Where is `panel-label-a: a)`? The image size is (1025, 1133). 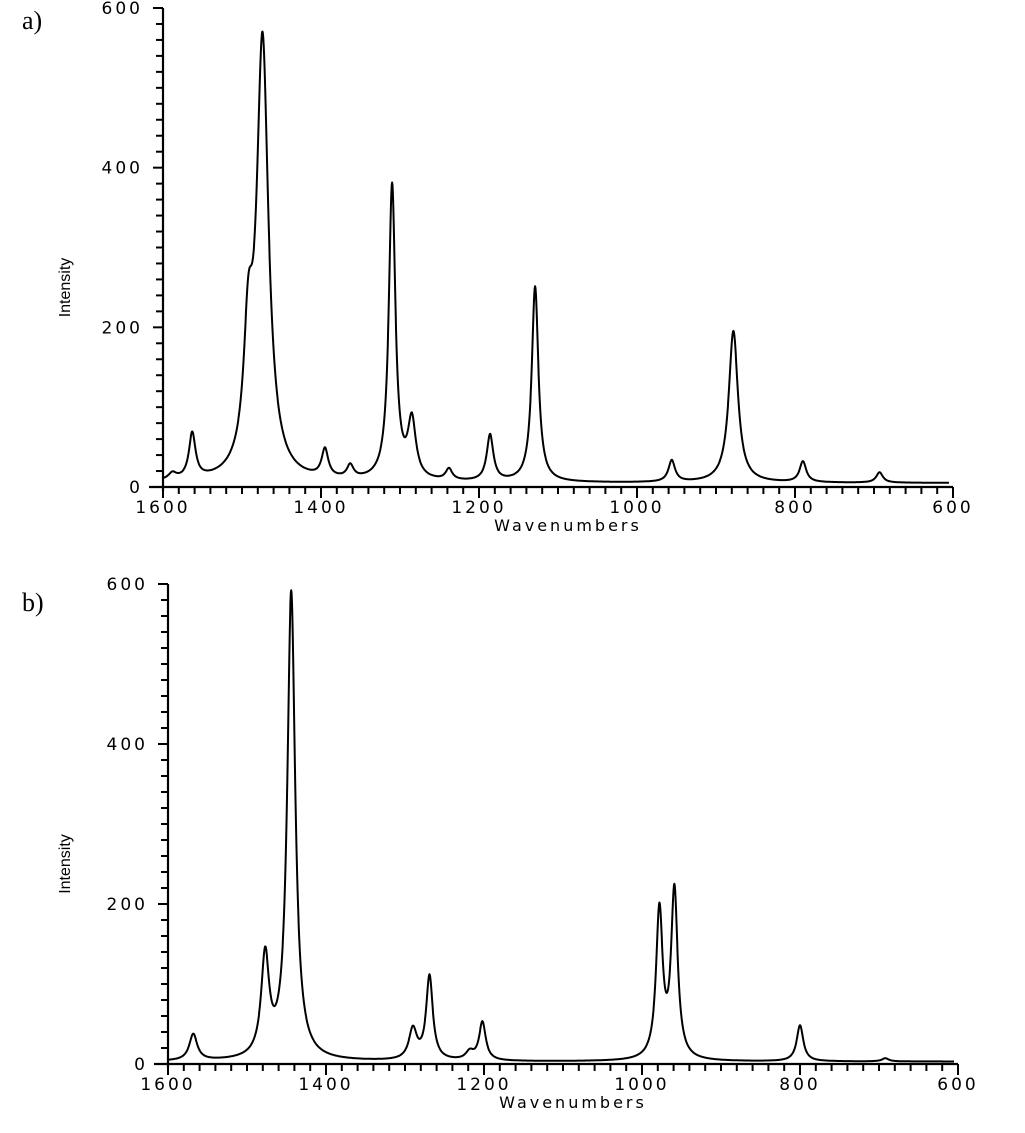
panel-label-a: a) is located at coordinates (32, 20).